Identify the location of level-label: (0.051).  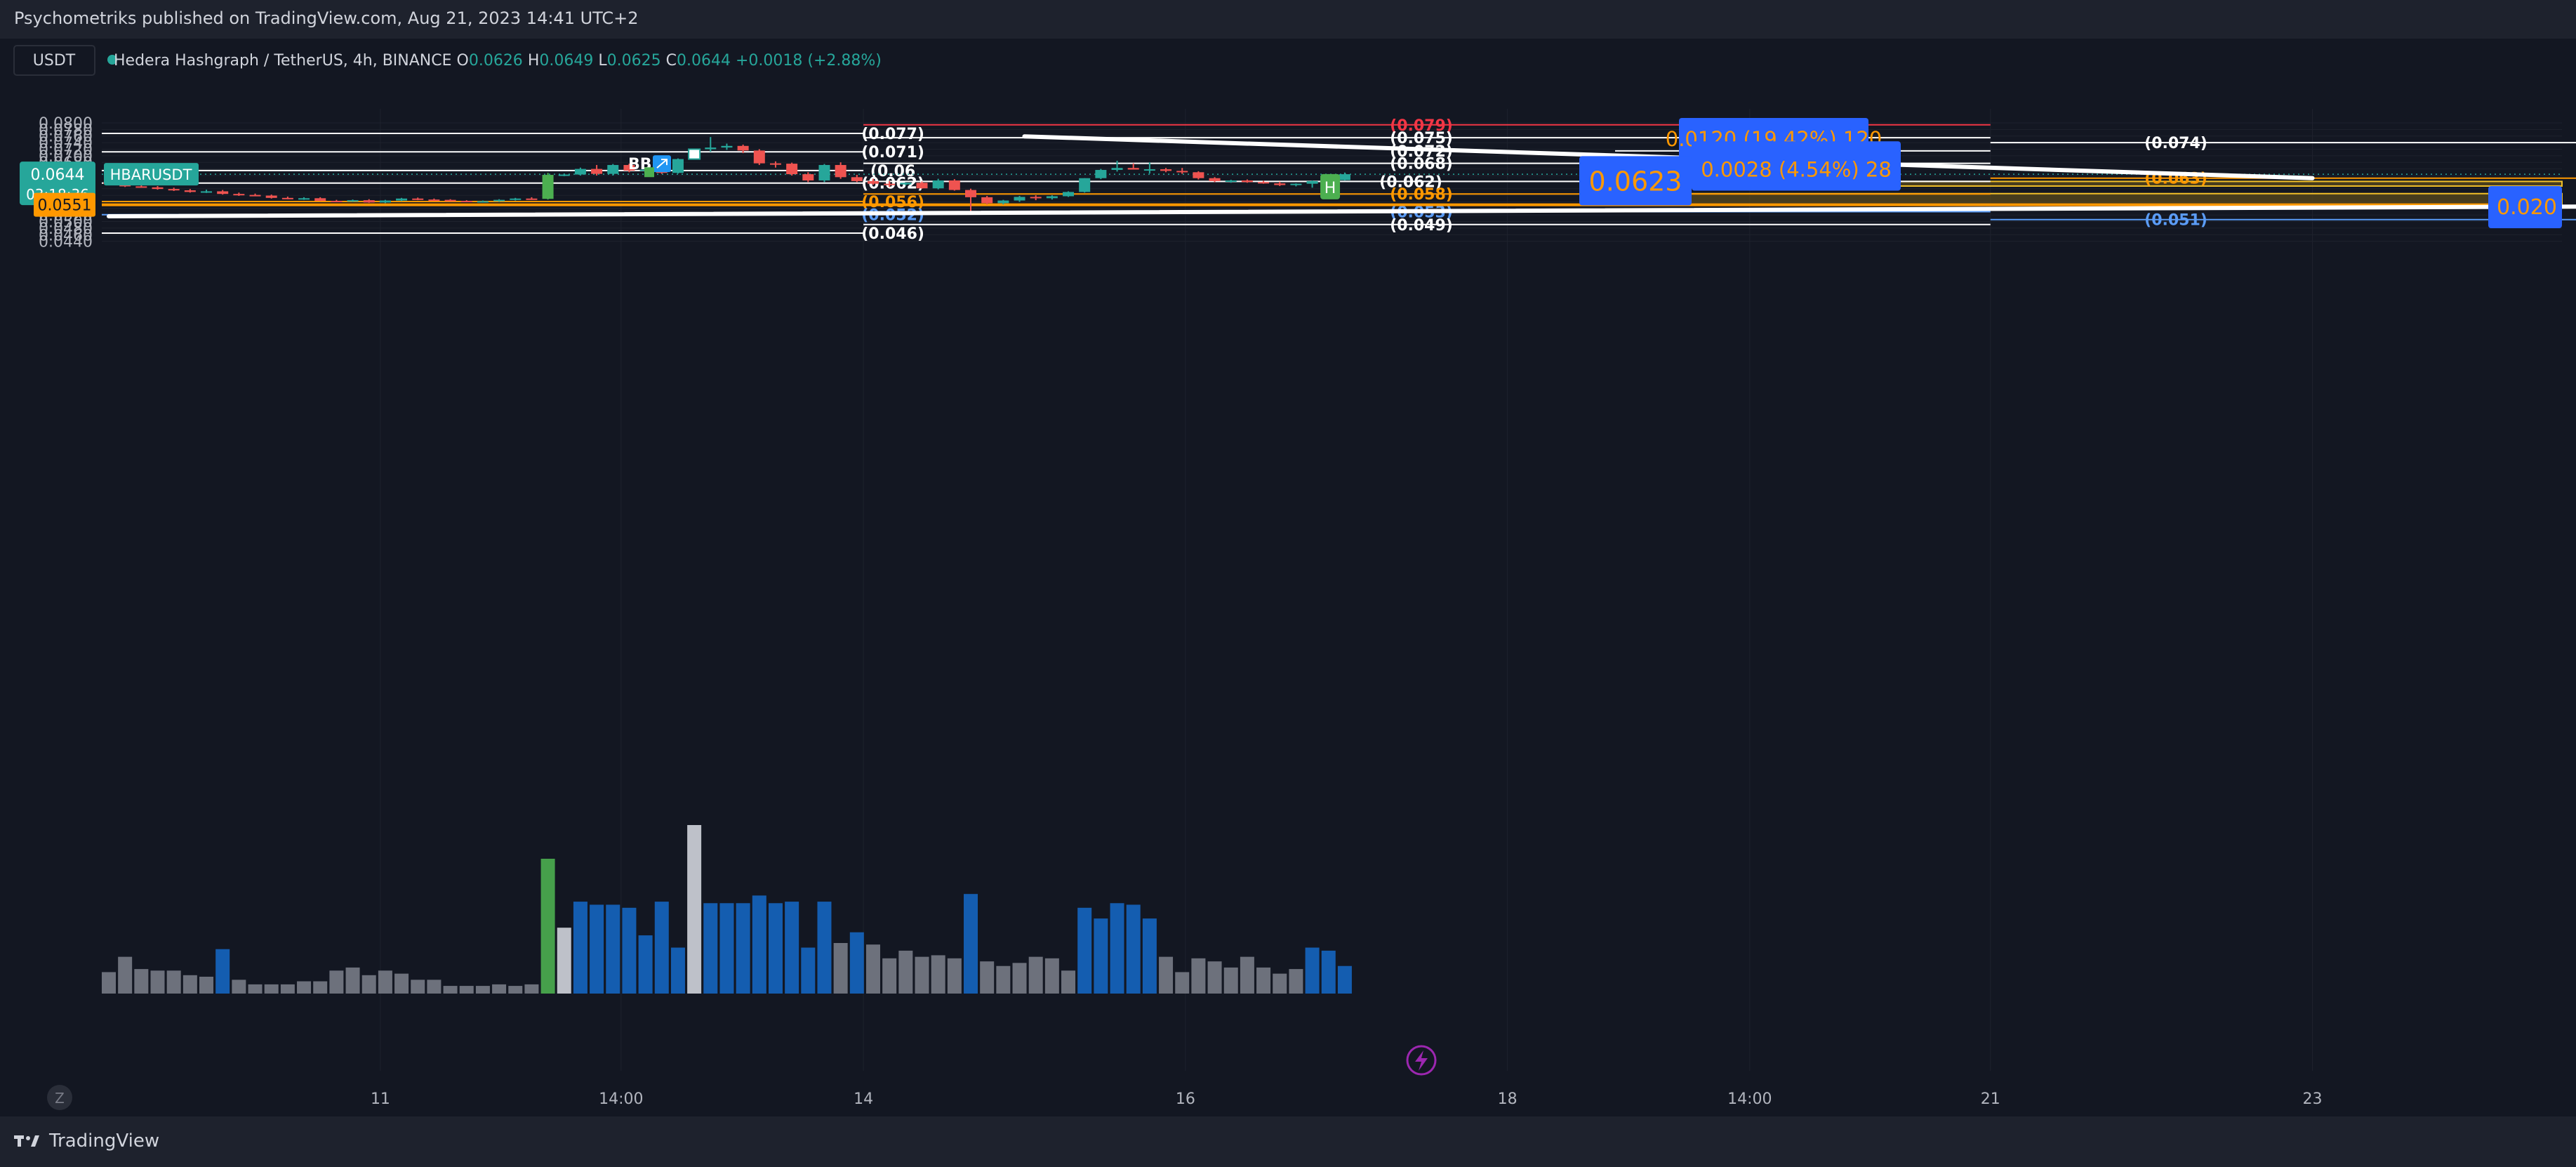
(2176, 221).